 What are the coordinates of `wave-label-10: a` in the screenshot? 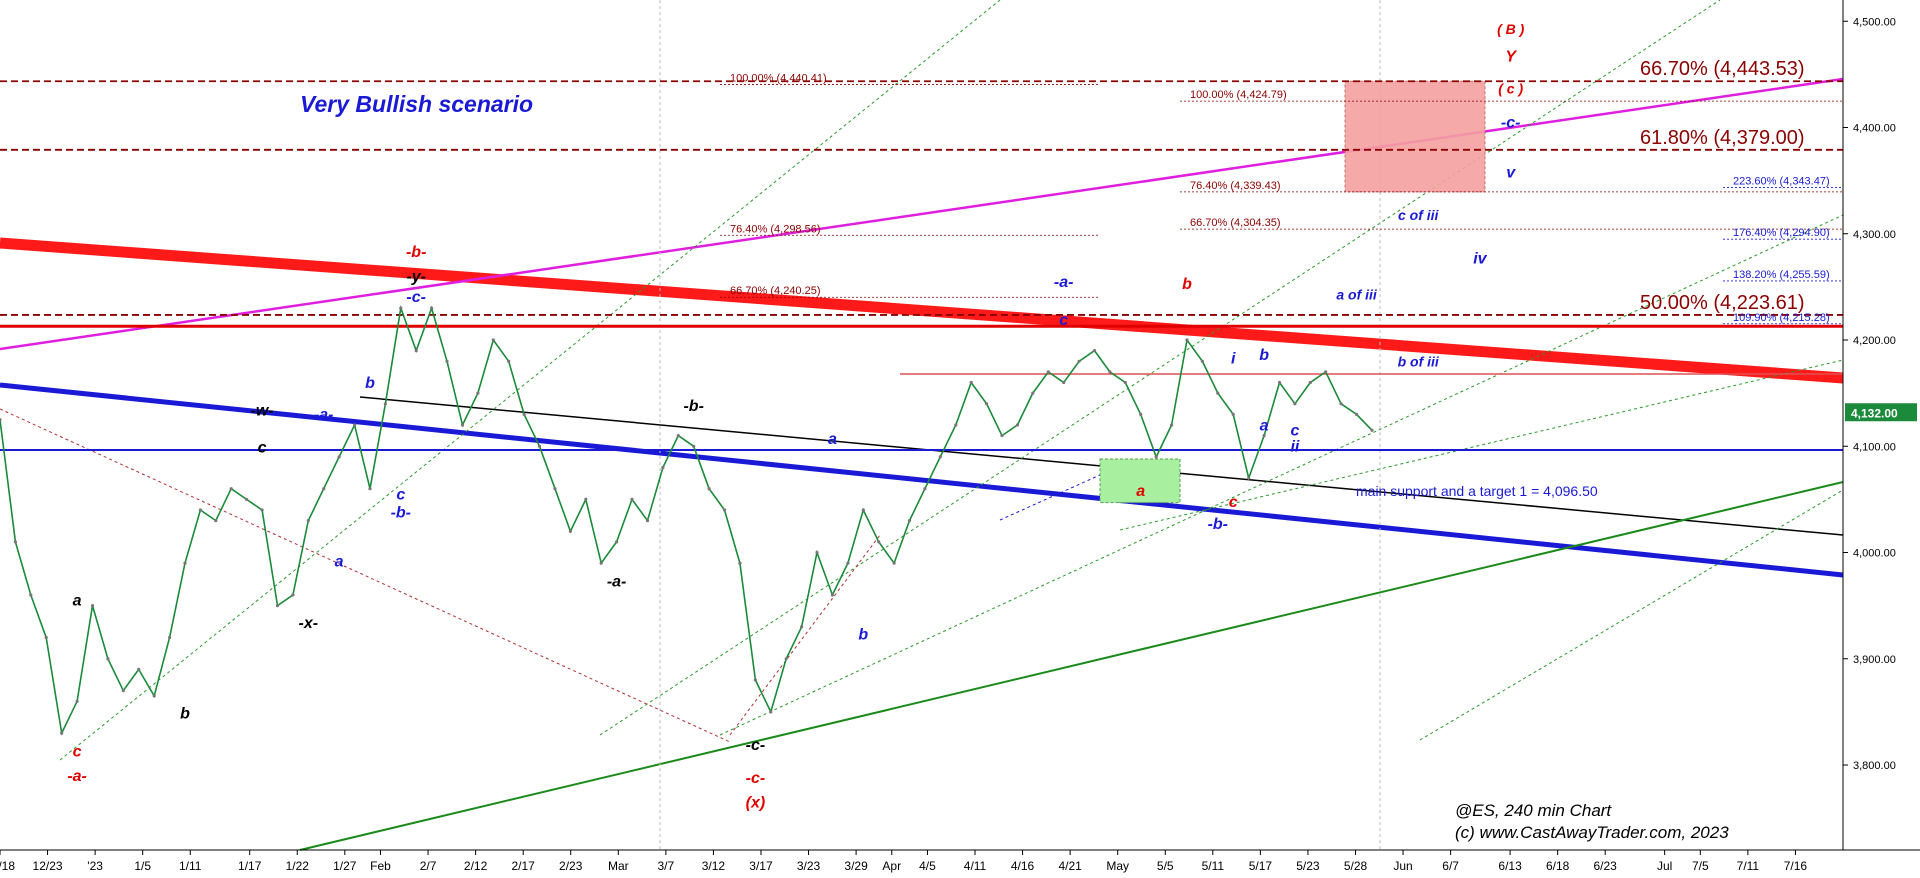 It's located at (77, 601).